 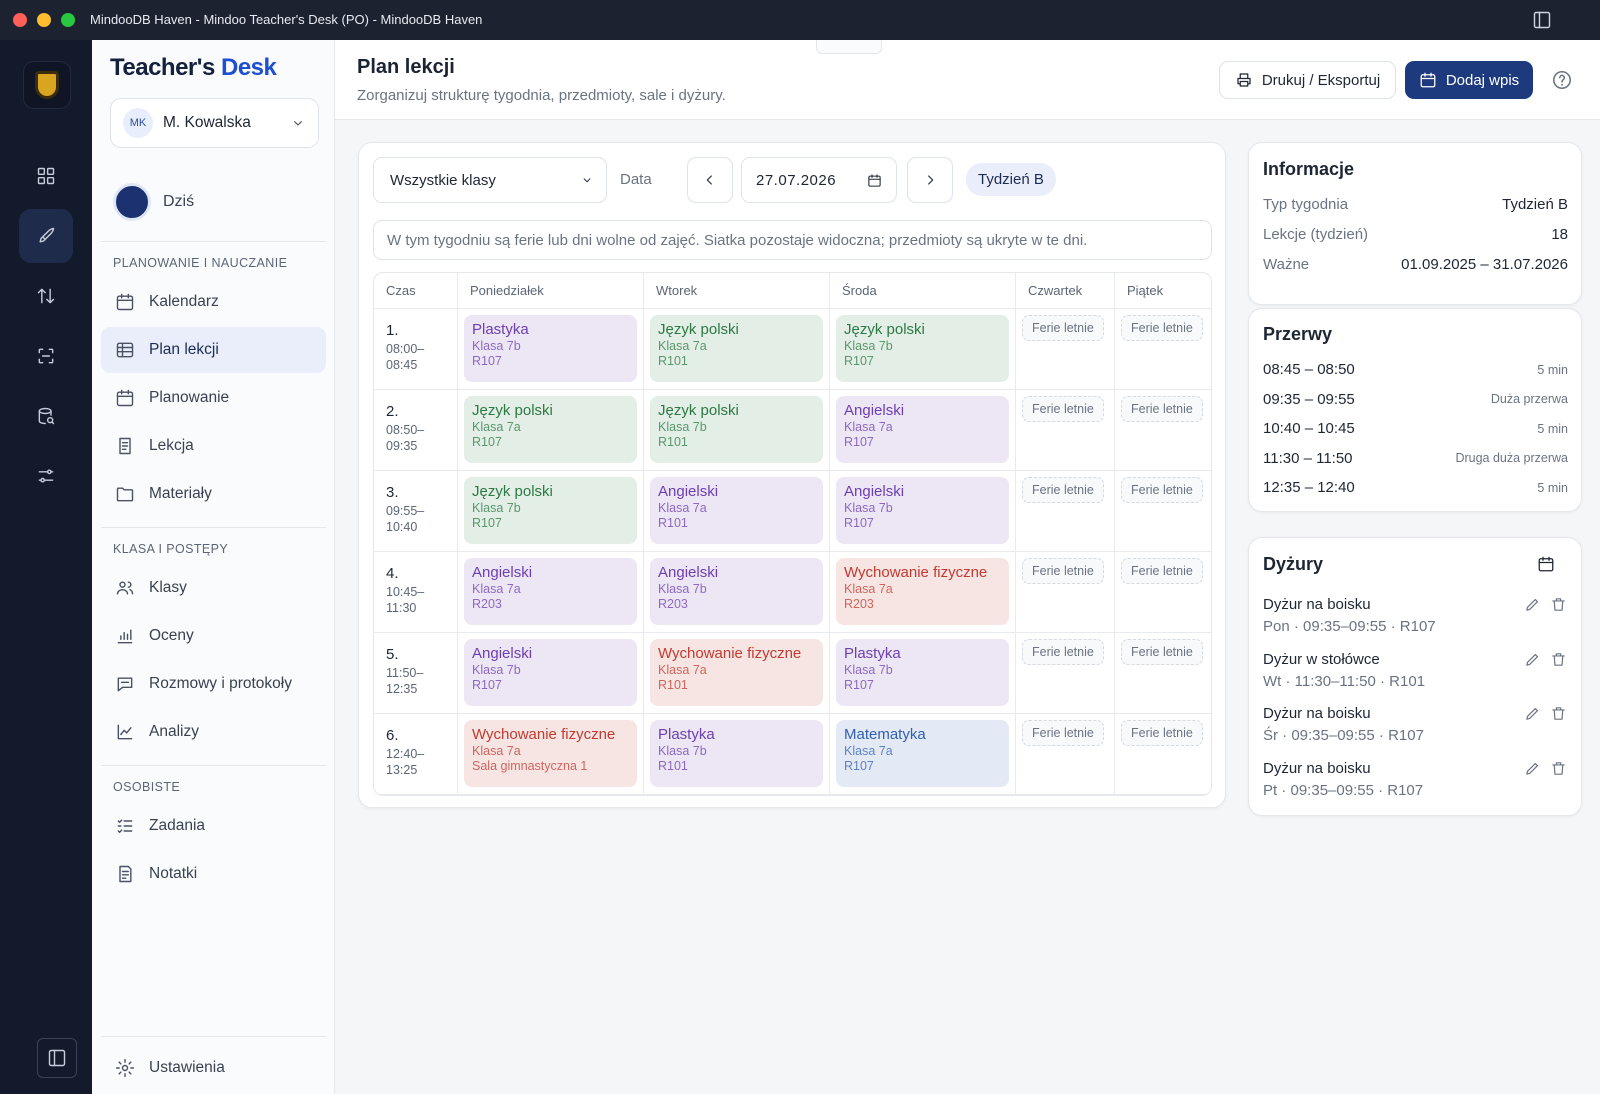 I want to click on lesson-subject: Język polski, so click(x=698, y=329).